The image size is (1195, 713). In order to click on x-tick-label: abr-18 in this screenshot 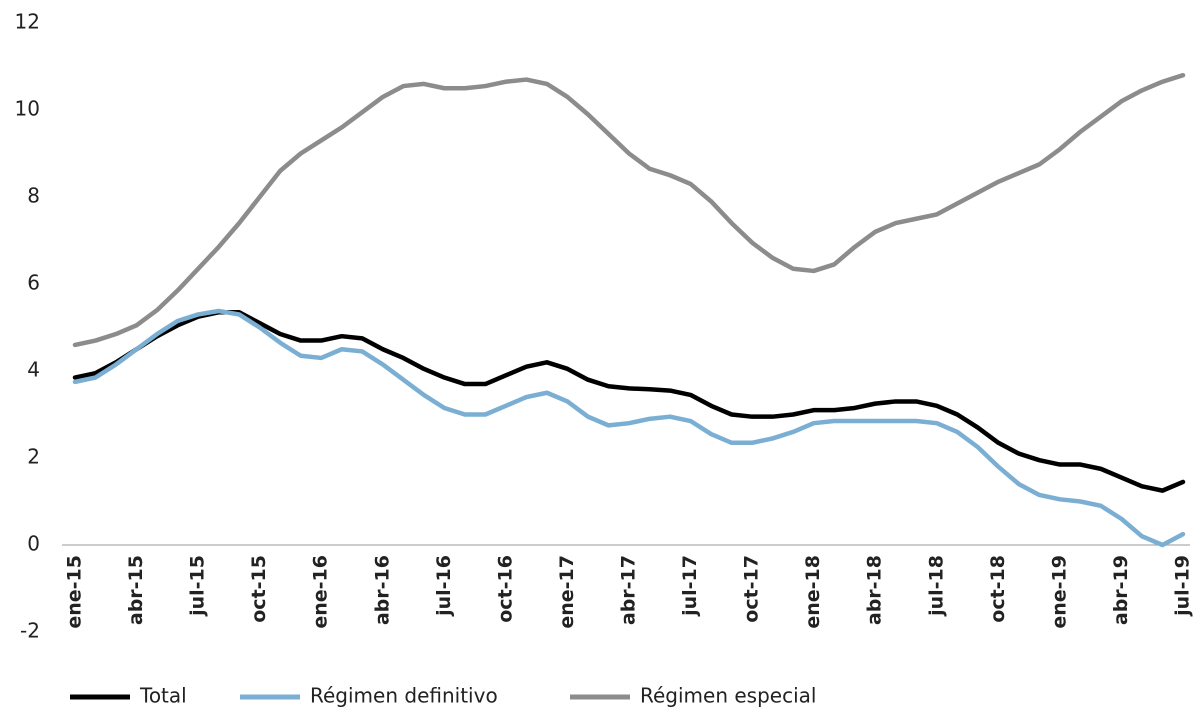, I will do `click(875, 590)`.